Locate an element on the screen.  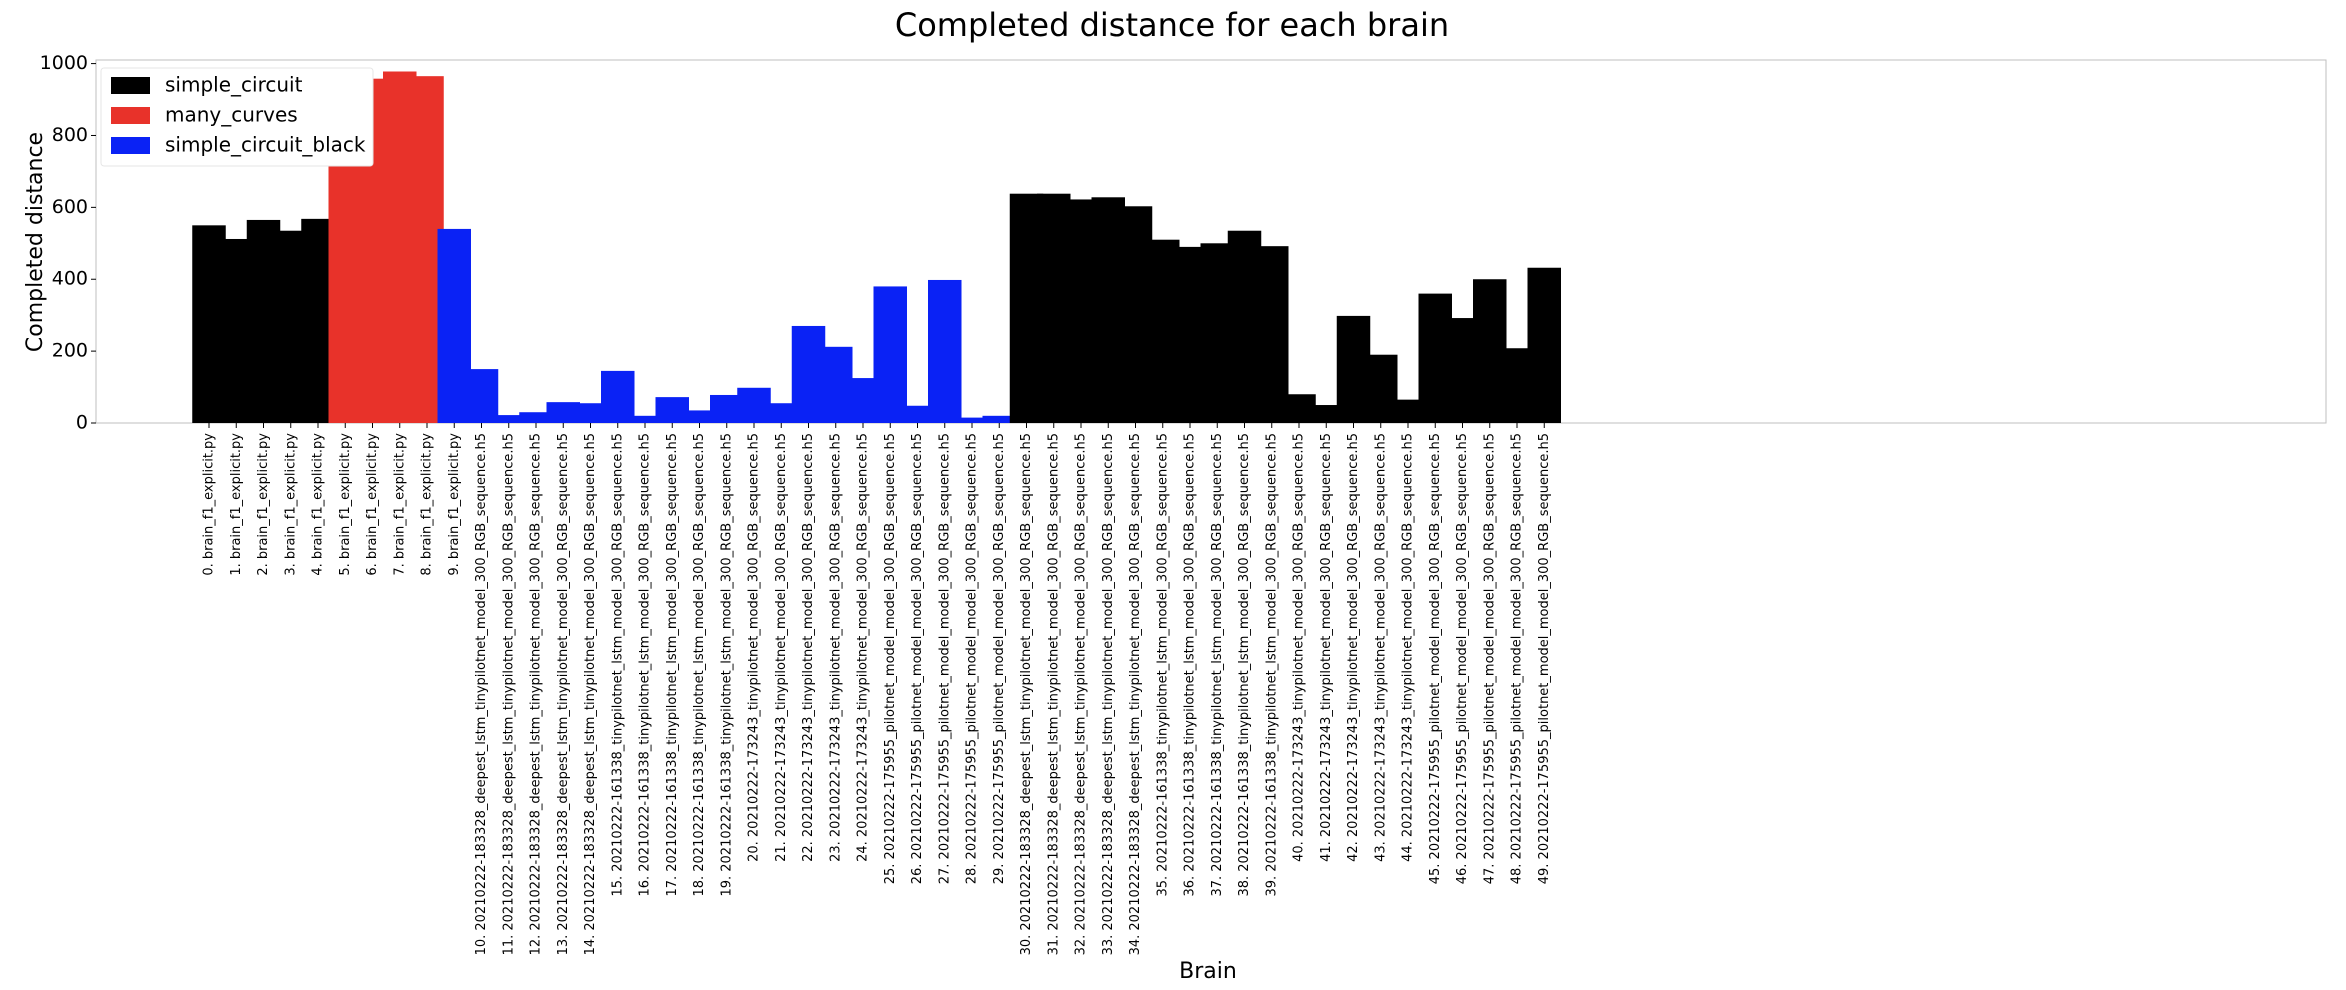
x-axis-label: Brain is located at coordinates (1208, 971).